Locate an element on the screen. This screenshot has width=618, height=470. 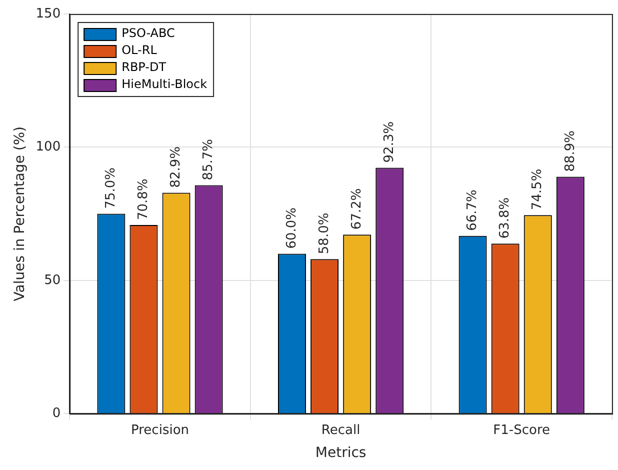
y-tick-label: 0 is located at coordinates (56, 413).